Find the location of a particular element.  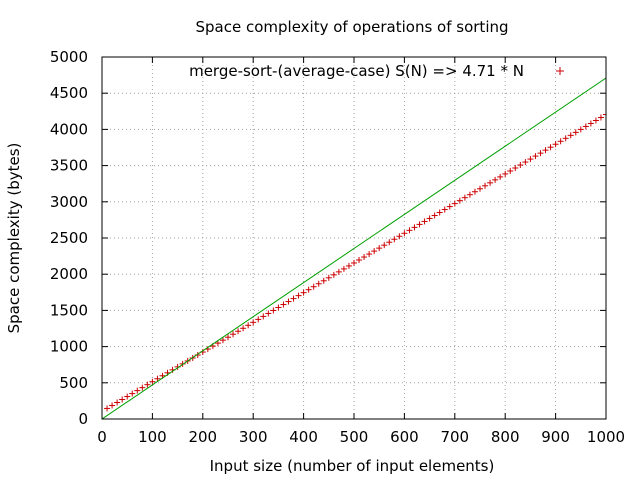

y-tick-label: 4000 is located at coordinates (69, 129).